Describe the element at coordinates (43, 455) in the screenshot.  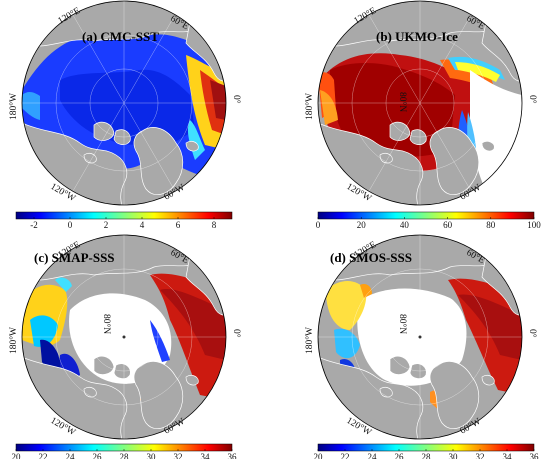
I see `colorbar-c-tick-label: 22` at that location.